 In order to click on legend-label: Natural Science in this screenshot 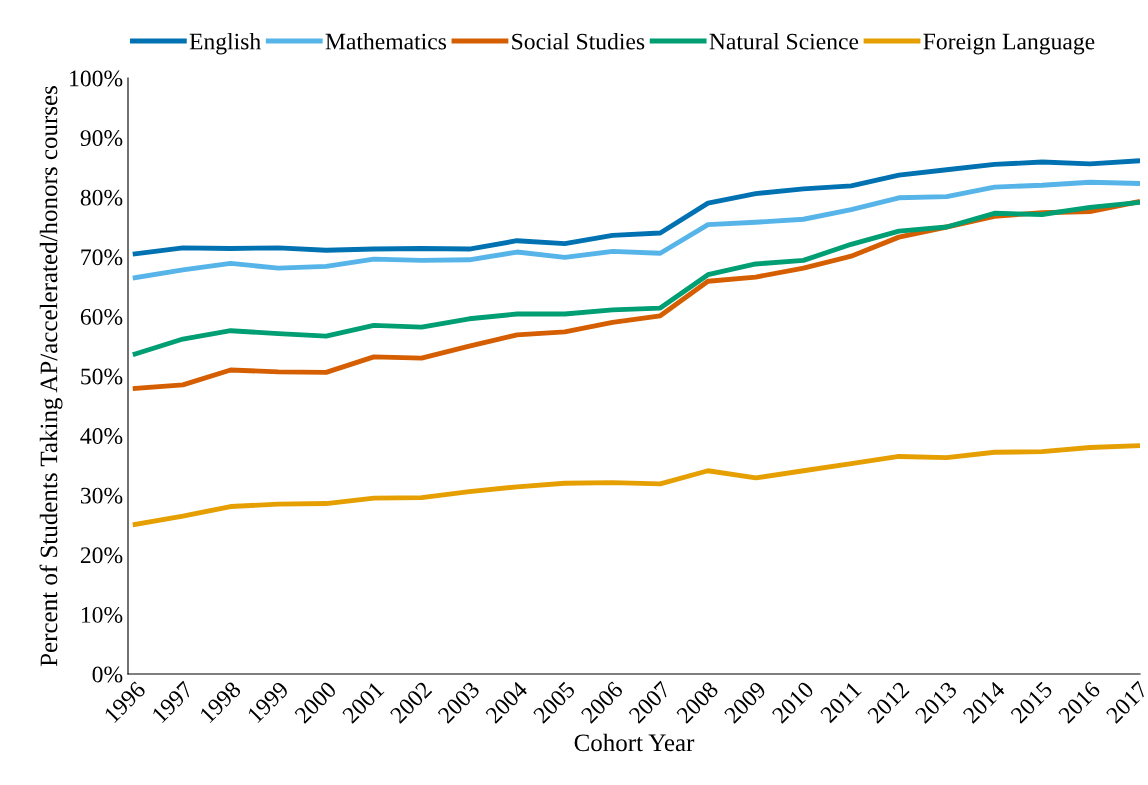, I will do `click(784, 41)`.